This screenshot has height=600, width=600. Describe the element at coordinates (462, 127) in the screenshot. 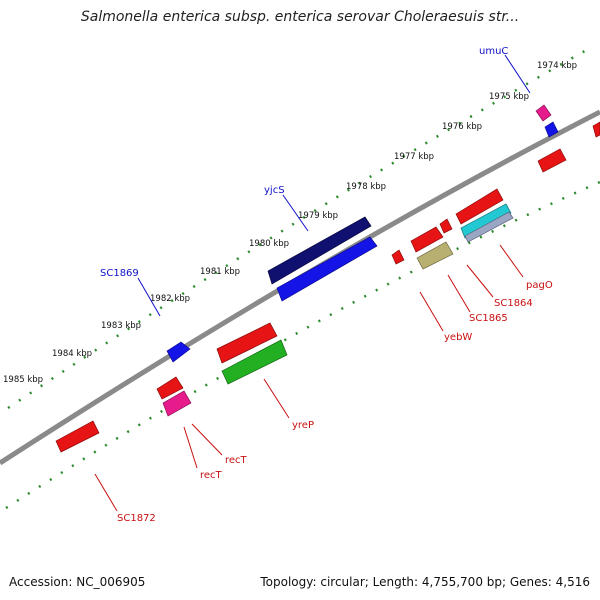

I see `kbp-label: 1976 kbp` at that location.